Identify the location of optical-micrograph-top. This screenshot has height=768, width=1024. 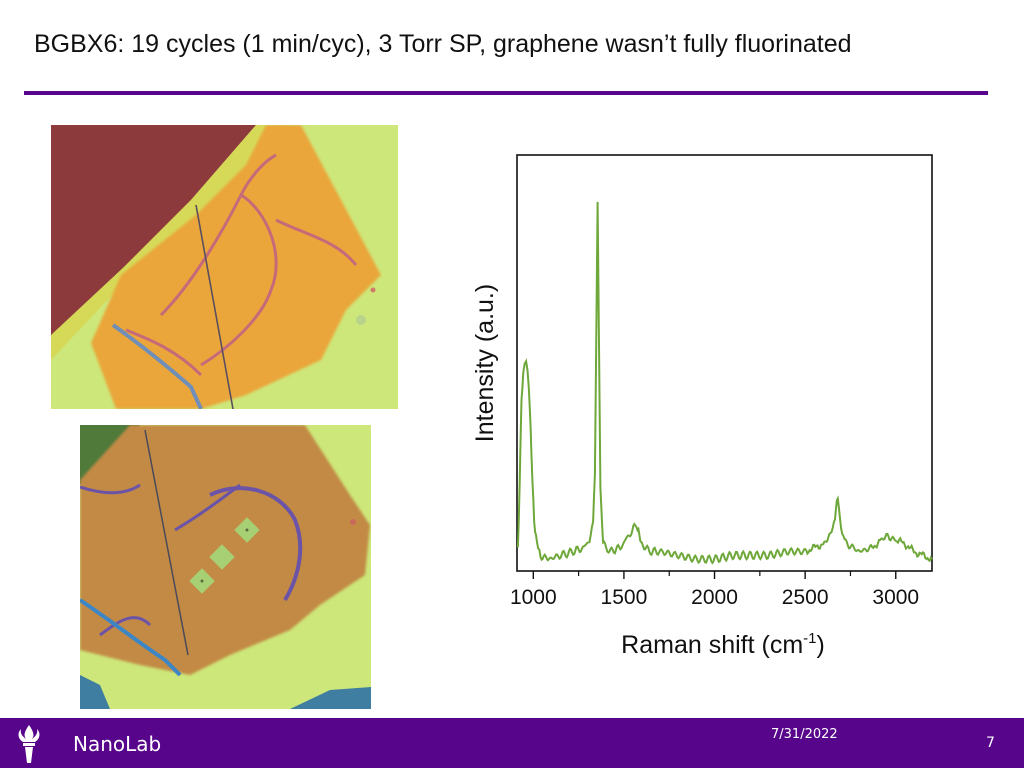
(224, 267).